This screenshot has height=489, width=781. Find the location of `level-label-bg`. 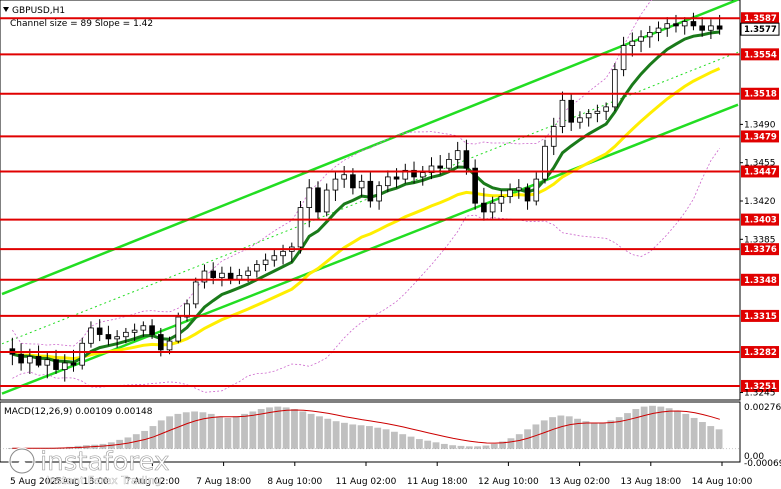

level-label-bg is located at coordinates (760, 93).